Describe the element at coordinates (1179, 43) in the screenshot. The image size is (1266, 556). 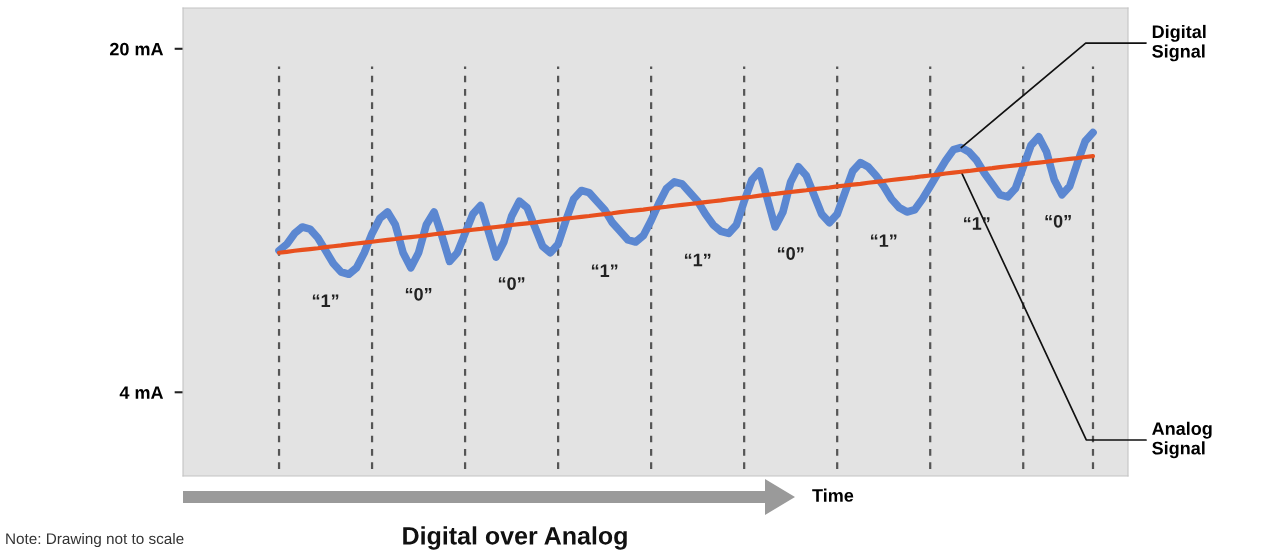
I see `text: Digital Signal` at that location.